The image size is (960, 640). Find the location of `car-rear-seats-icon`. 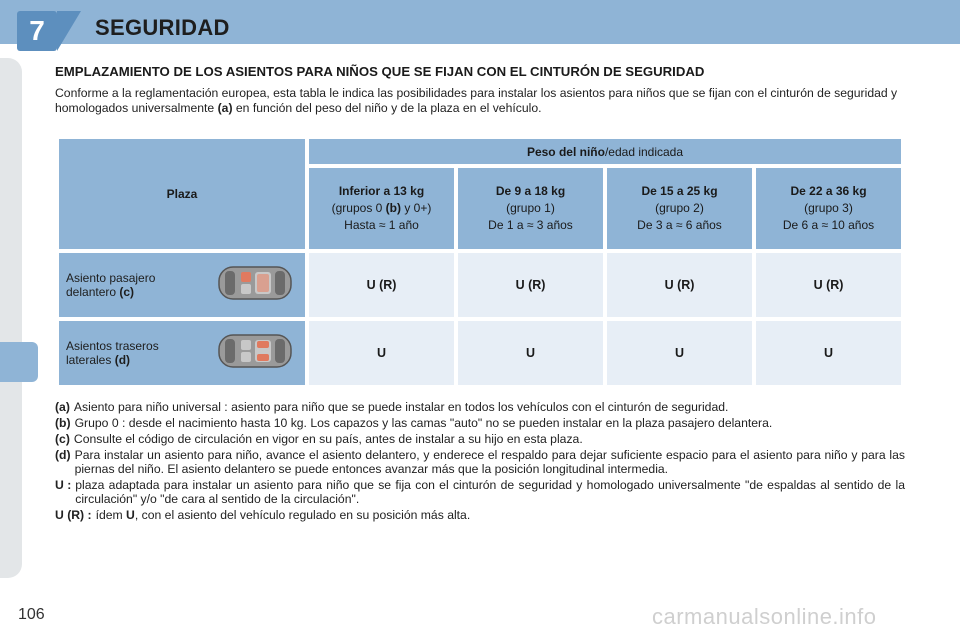

car-rear-seats-icon is located at coordinates (255, 351).